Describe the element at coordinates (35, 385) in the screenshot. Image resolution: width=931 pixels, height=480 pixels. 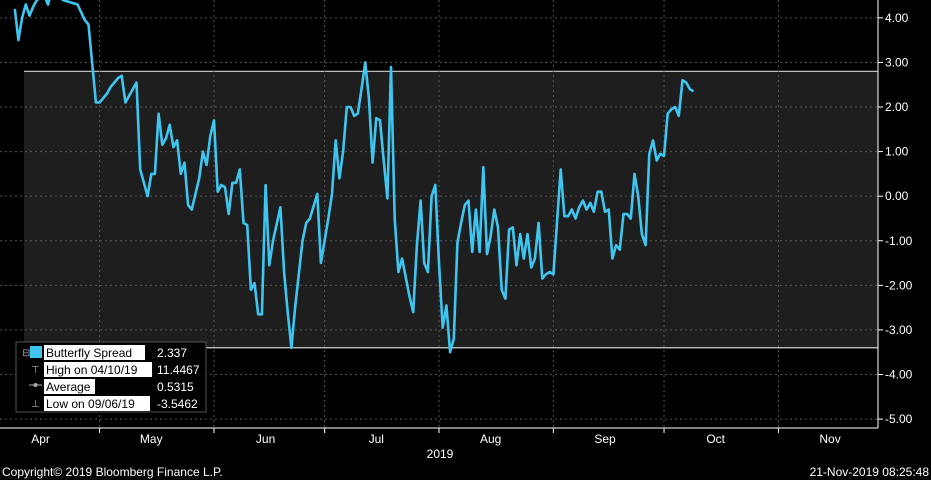
I see `average-marker-dot` at that location.